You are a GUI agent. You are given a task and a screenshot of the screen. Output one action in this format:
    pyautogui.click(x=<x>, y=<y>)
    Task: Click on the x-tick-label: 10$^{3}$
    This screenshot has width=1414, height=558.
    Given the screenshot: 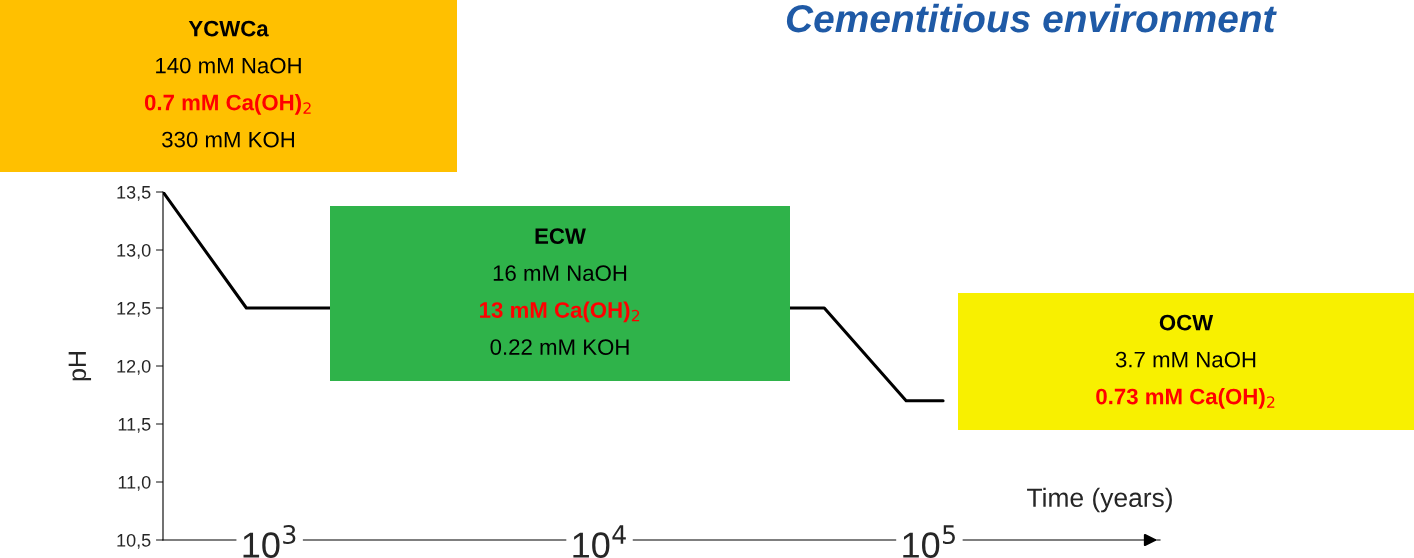 What is the action you would take?
    pyautogui.click(x=269, y=541)
    